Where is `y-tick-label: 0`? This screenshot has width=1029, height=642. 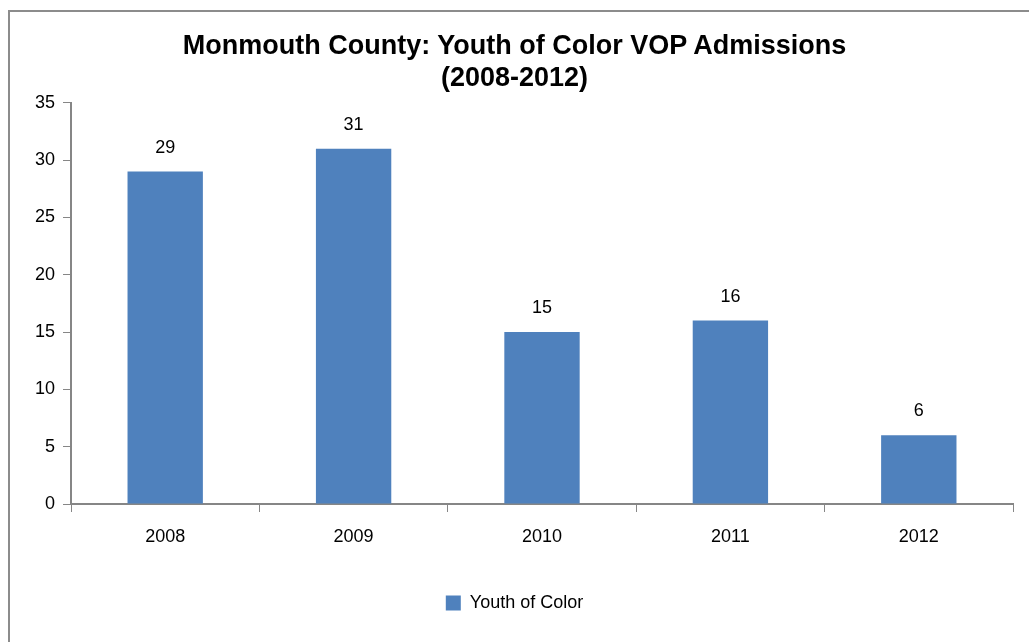
y-tick-label: 0 is located at coordinates (49, 502).